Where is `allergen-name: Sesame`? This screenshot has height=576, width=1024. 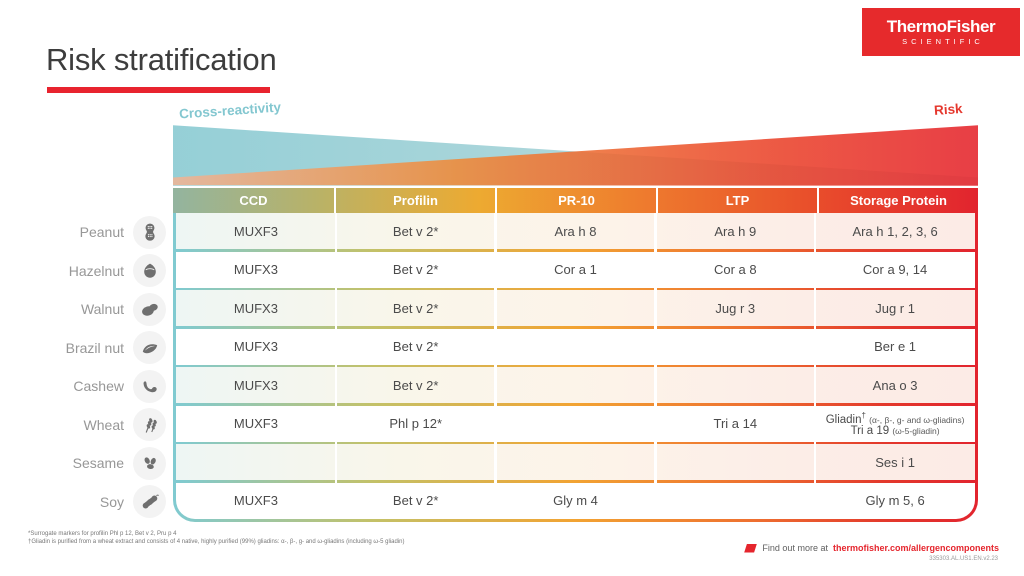 allergen-name: Sesame is located at coordinates (98, 463).